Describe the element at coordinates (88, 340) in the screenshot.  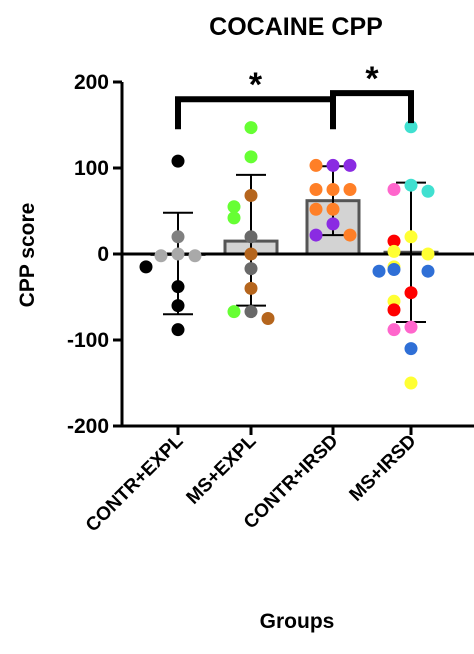
I see `y-tick-label: -100` at that location.